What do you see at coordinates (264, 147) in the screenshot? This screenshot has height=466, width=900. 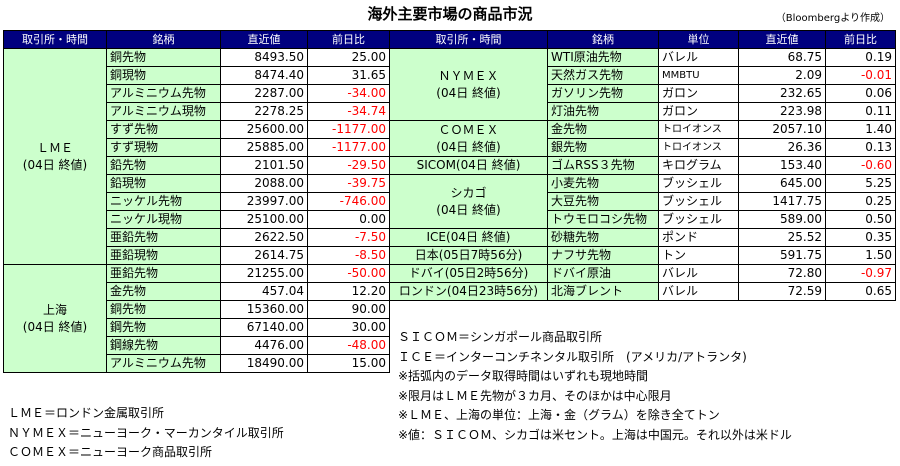 I see `latest-value: 25885.00` at bounding box center [264, 147].